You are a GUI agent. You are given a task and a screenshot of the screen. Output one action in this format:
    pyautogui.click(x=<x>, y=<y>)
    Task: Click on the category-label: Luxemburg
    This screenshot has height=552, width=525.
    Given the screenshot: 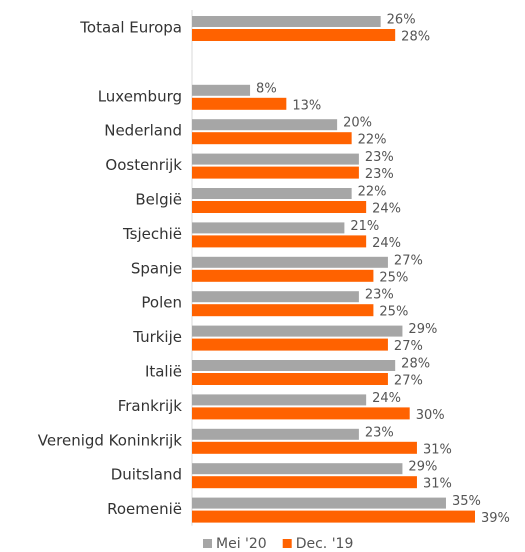 What is the action you would take?
    pyautogui.click(x=140, y=96)
    